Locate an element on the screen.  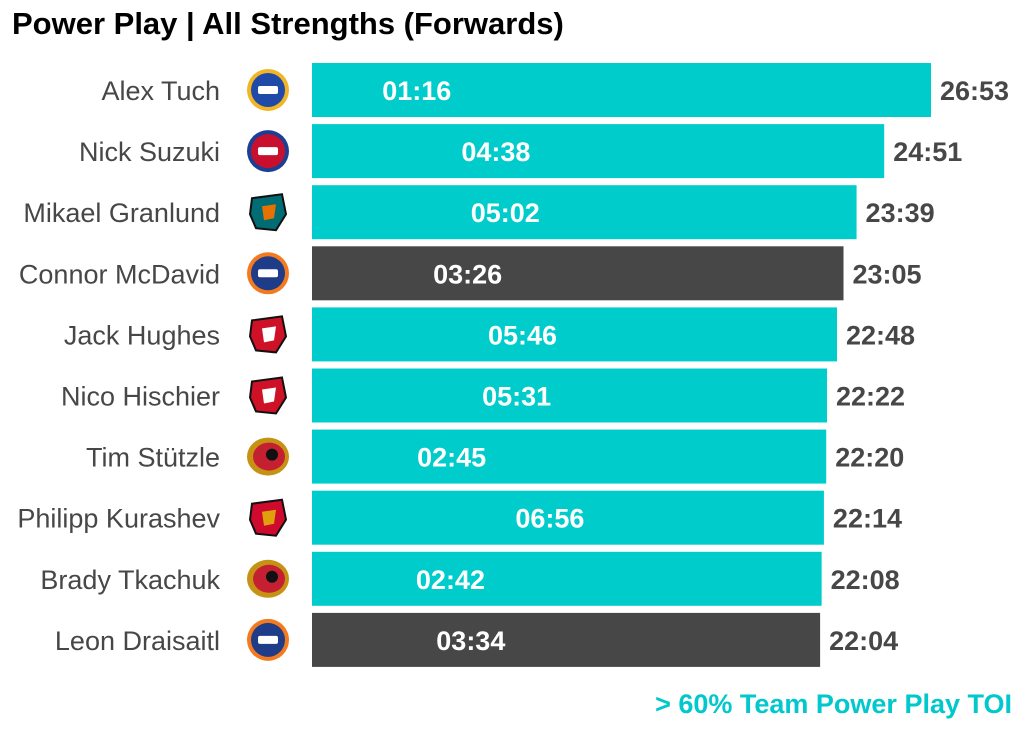
montreal-canadiens-logo-icon is located at coordinates (268, 151).